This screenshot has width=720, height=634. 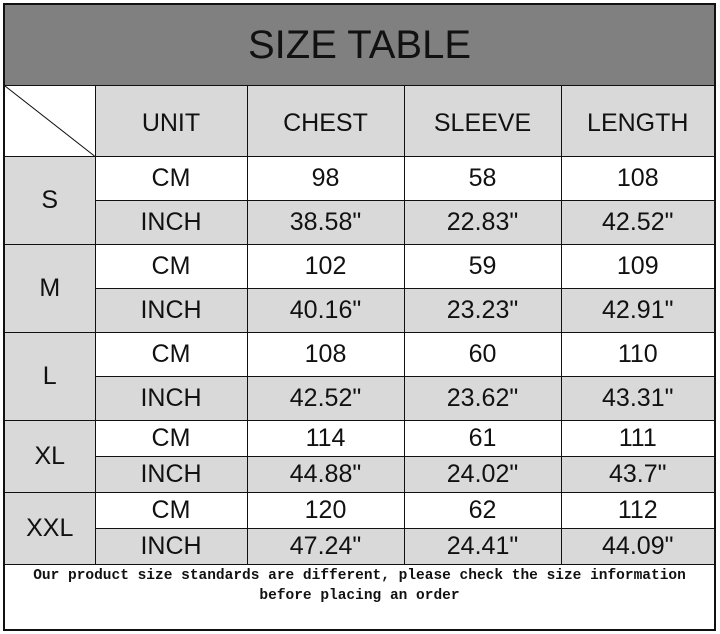 What do you see at coordinates (50, 376) in the screenshot?
I see `size-label: L` at bounding box center [50, 376].